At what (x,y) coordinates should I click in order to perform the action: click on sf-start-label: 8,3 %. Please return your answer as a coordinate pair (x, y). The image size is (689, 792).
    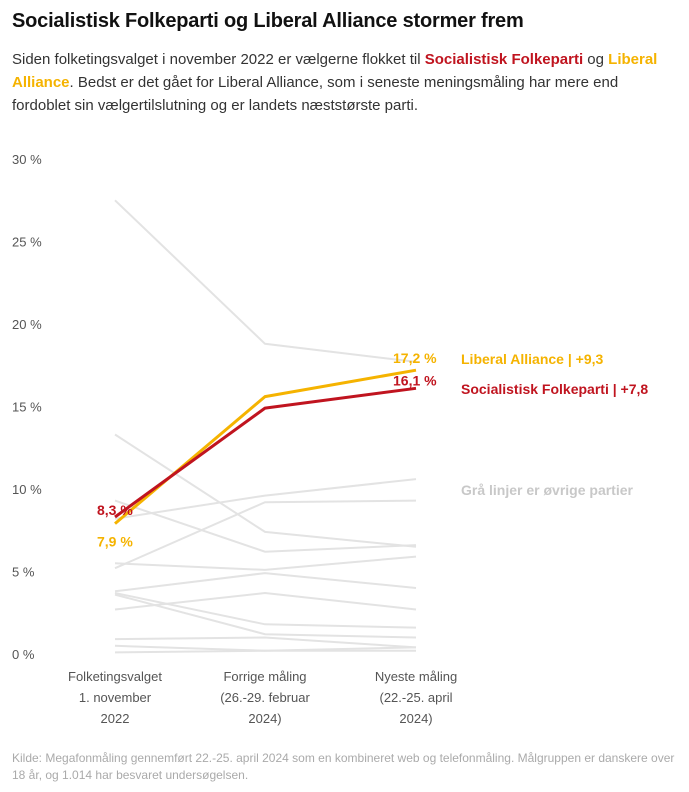
    Looking at the image, I should click on (115, 510).